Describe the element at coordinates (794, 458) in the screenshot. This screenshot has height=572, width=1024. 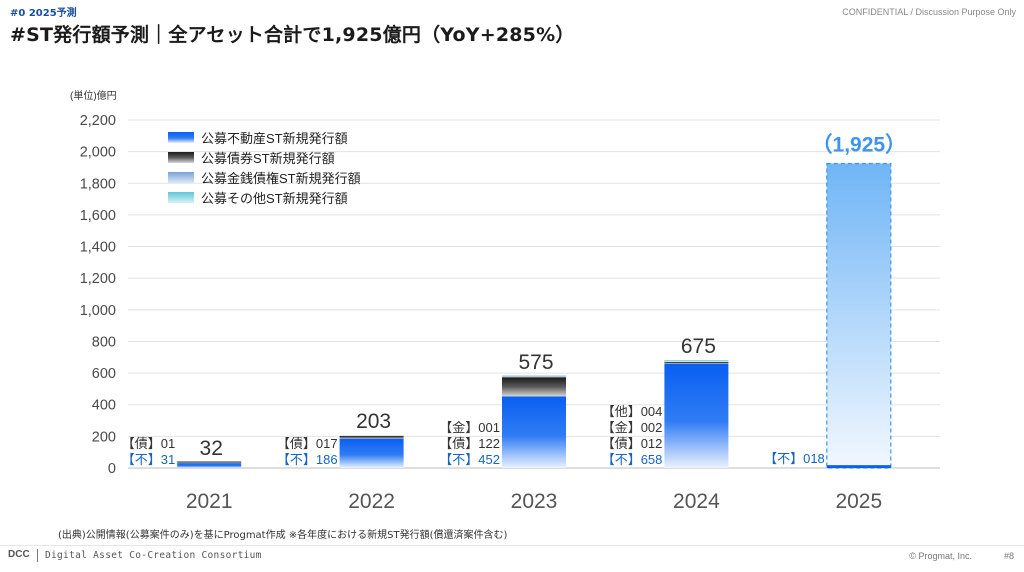
I see `bar-annotation: 【不】018` at that location.